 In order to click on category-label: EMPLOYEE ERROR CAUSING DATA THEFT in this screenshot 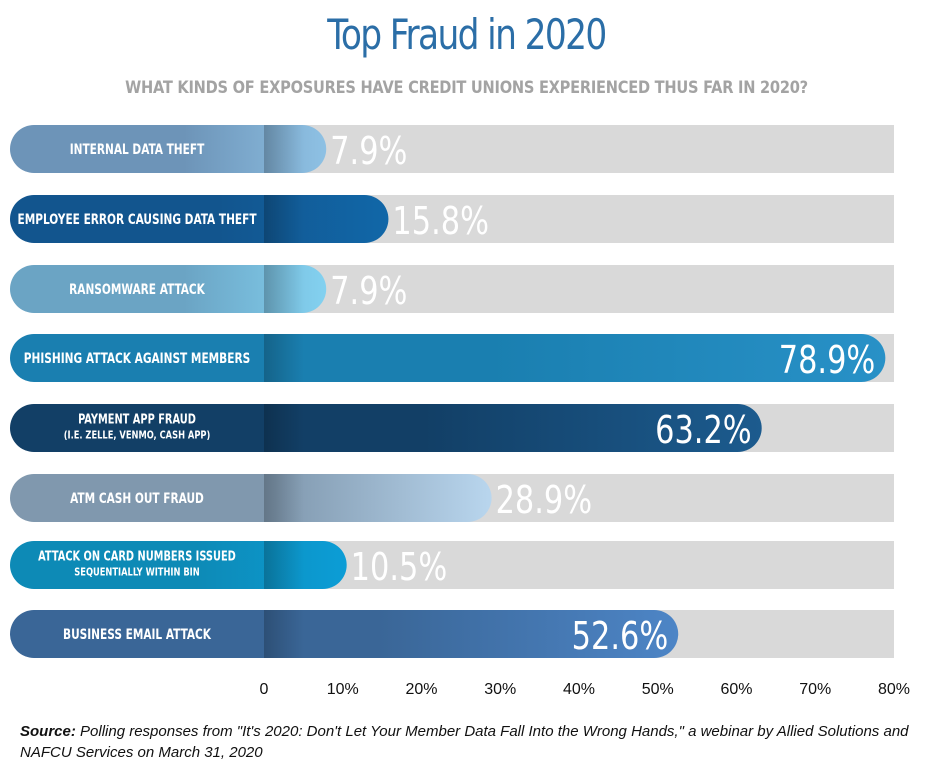, I will do `click(136, 220)`.